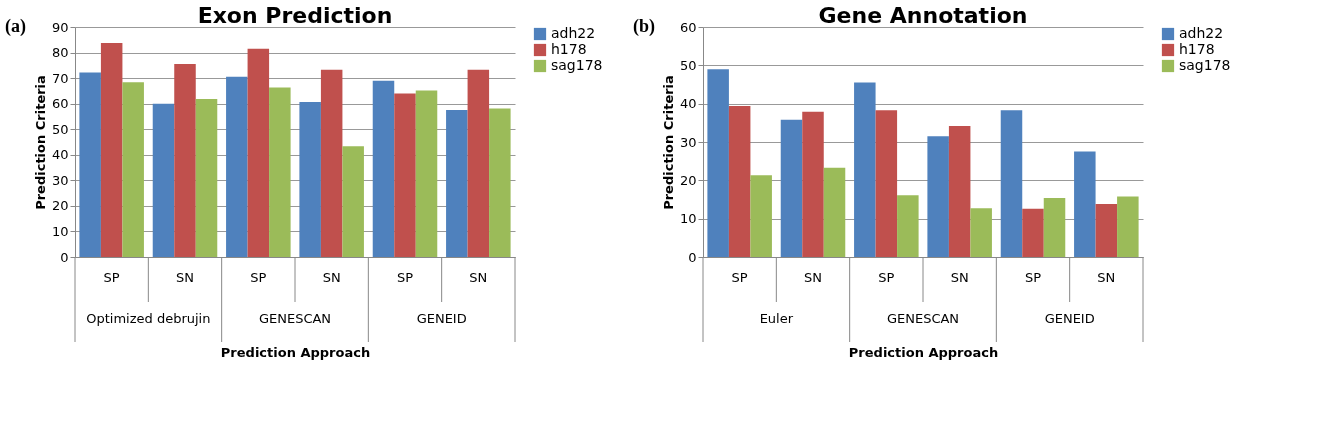 Image resolution: width=1318 pixels, height=448 pixels. I want to click on y-tick-label: 90, so click(60, 27).